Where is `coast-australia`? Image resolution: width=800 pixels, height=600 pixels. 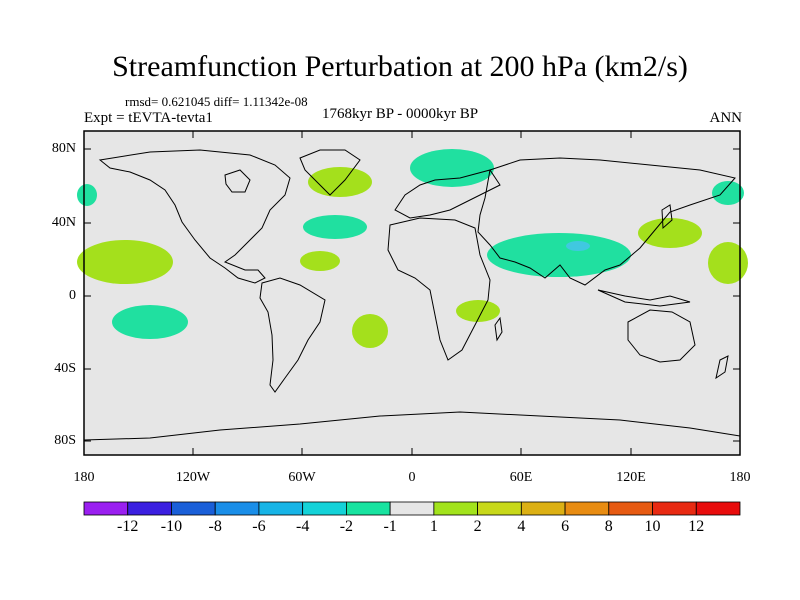 coast-australia is located at coordinates (661, 336).